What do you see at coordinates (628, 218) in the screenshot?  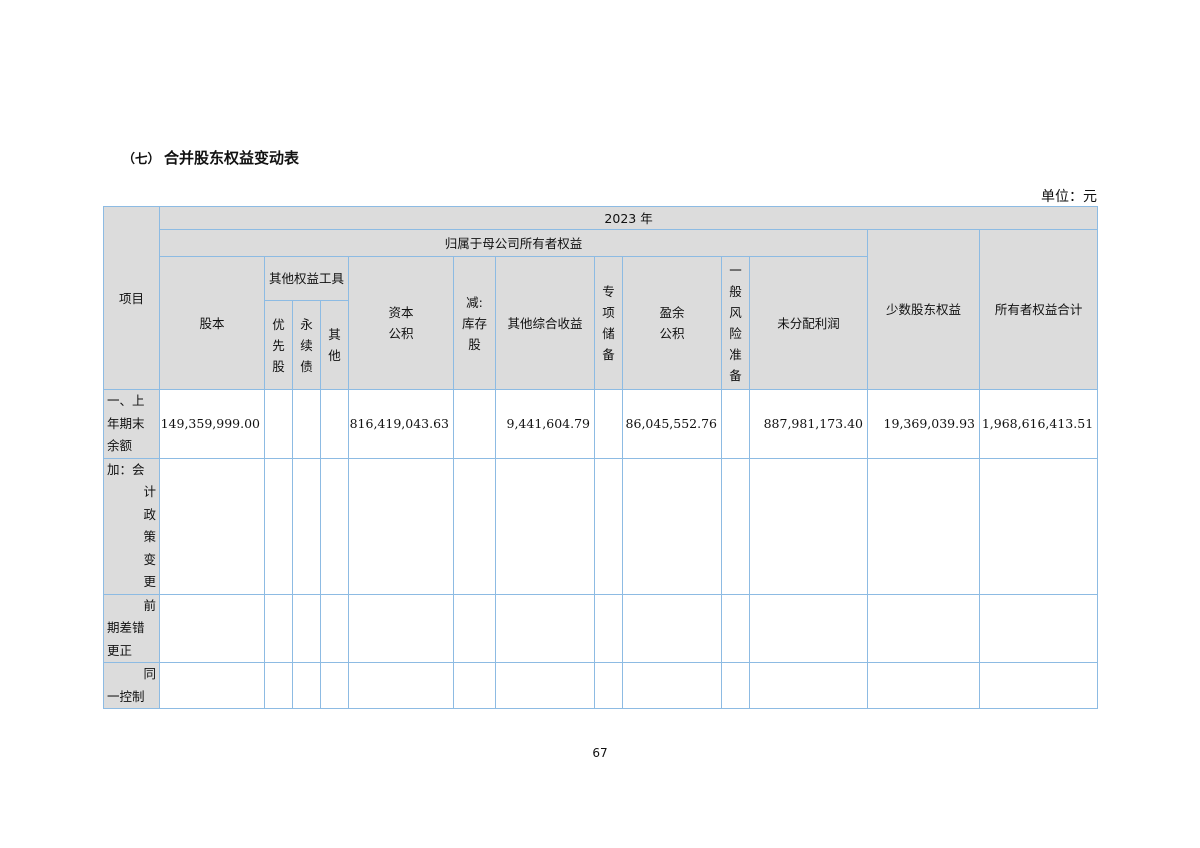 I see `header-year: 2023 年` at bounding box center [628, 218].